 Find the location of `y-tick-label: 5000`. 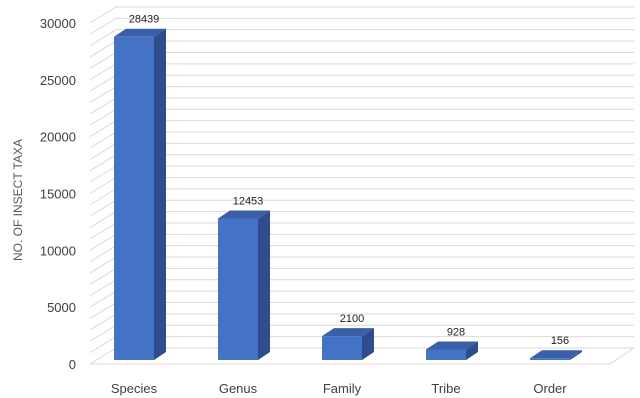

y-tick-label: 5000 is located at coordinates (61, 307).